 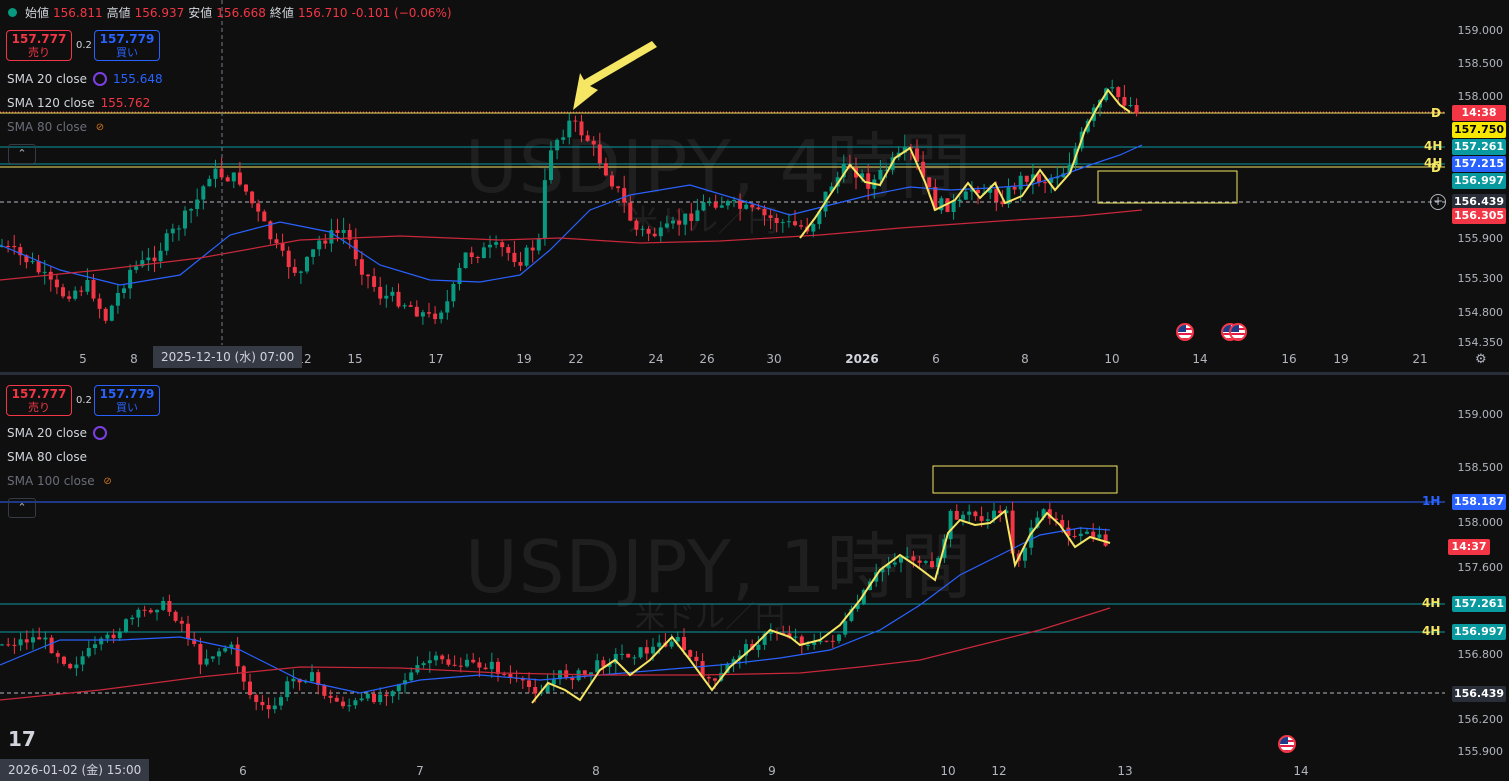 I want to click on price-tick-label: 159.000, so click(x=1480, y=414).